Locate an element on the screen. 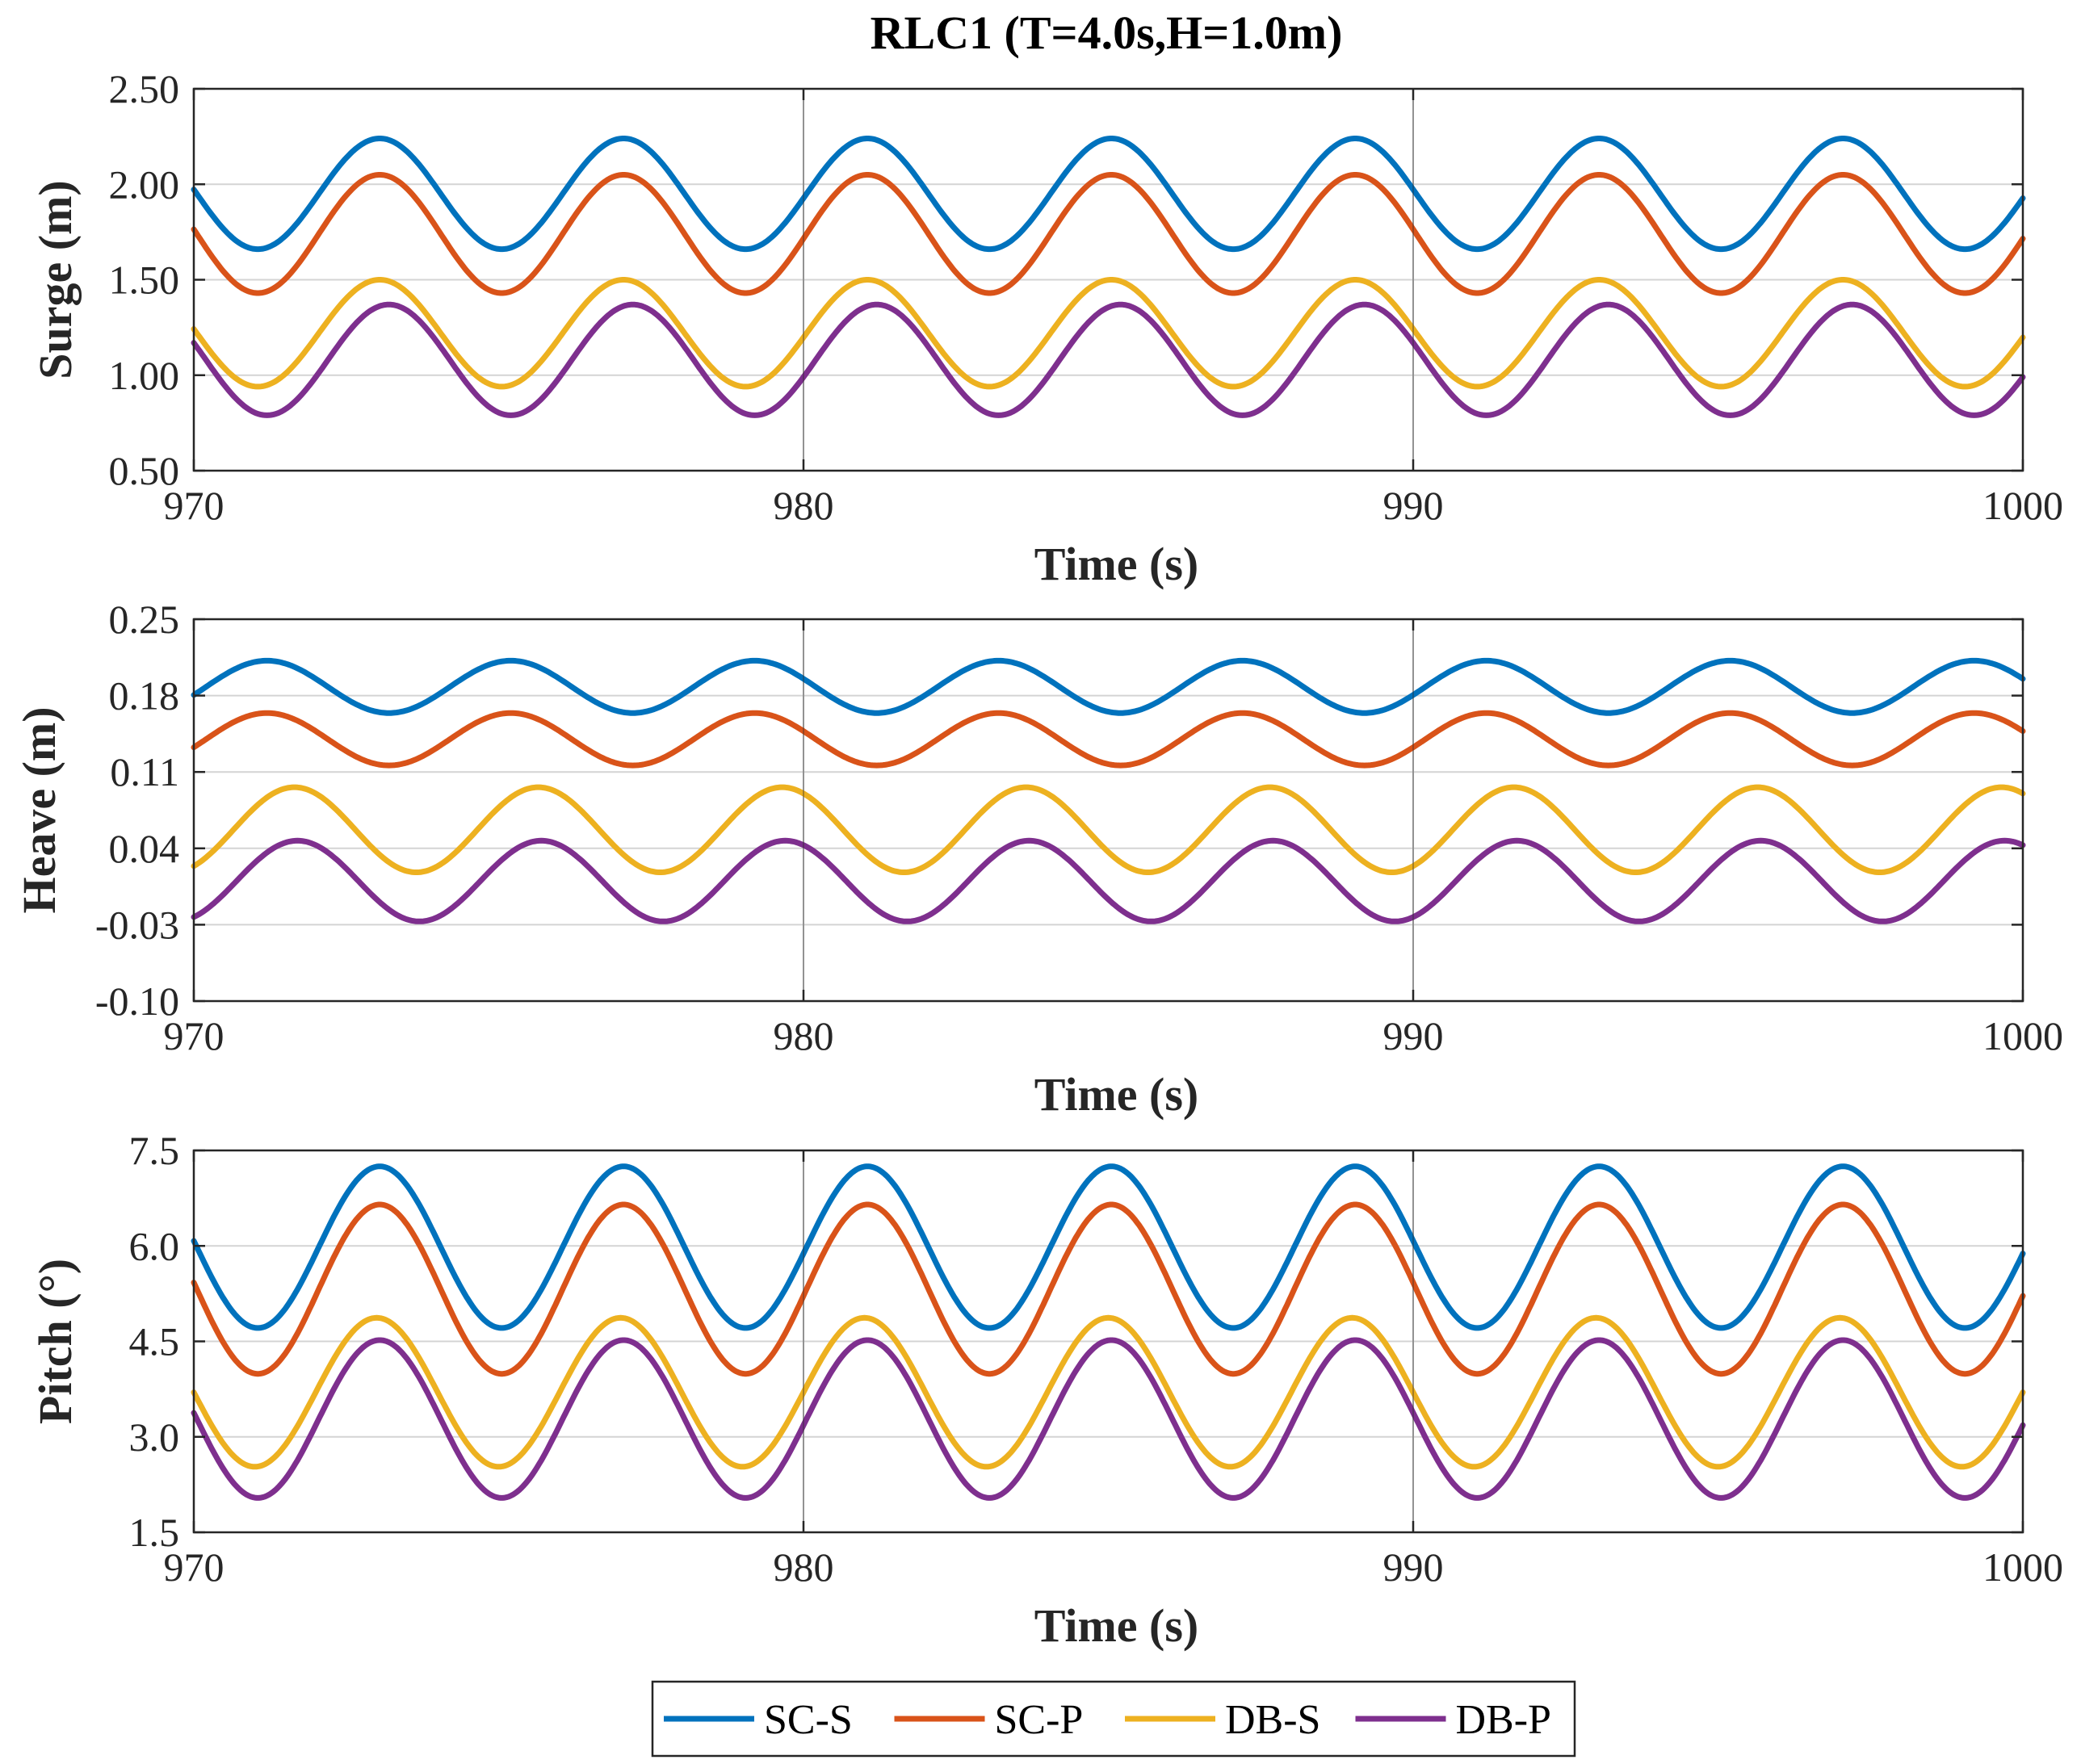  y-tick-label: 2.00 is located at coordinates (144, 184).